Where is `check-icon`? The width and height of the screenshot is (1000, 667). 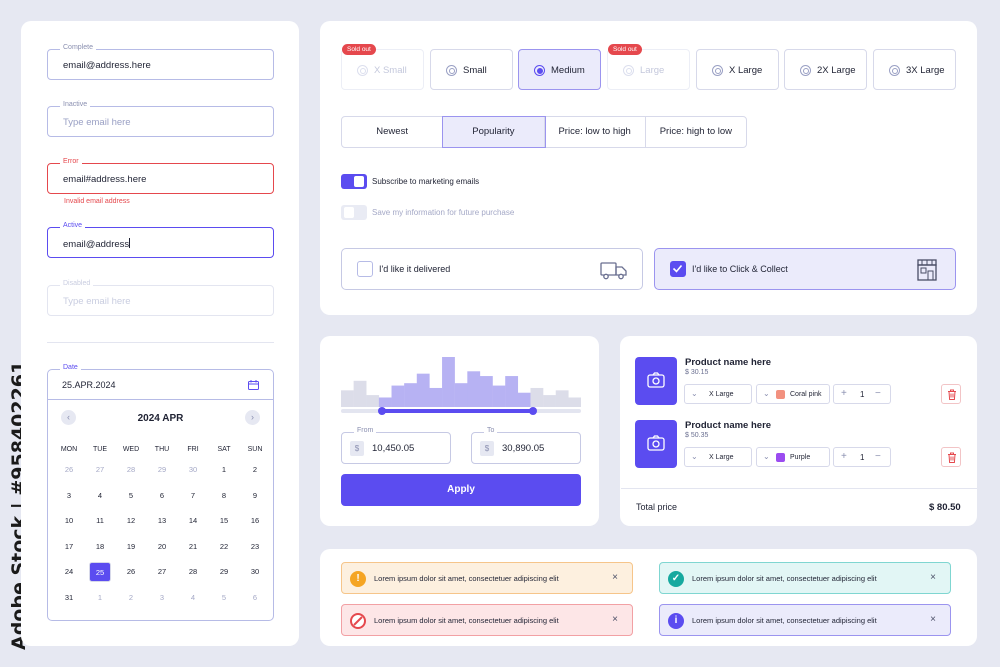
check-icon is located at coordinates (677, 268).